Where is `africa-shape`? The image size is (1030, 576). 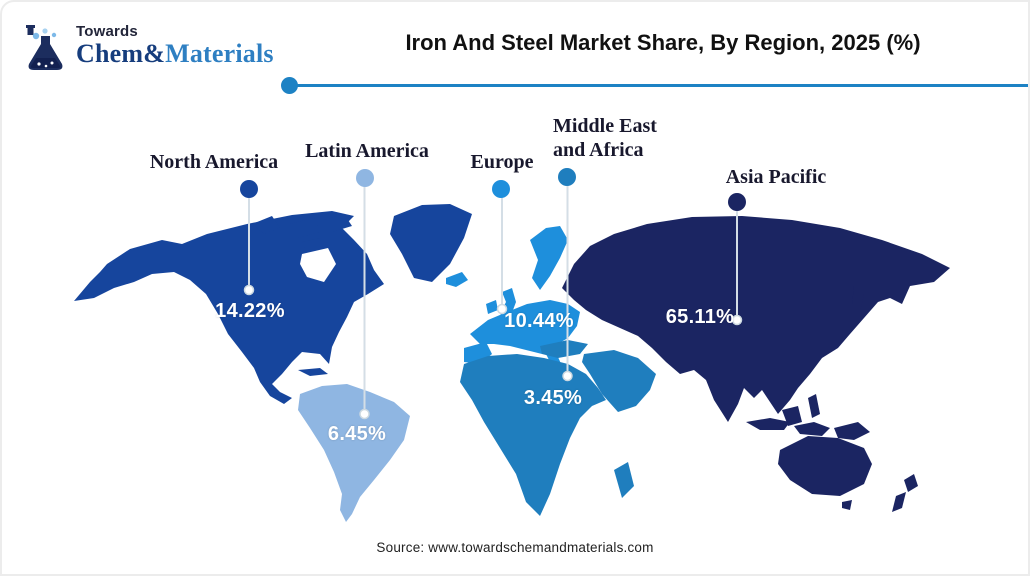 africa-shape is located at coordinates (533, 435).